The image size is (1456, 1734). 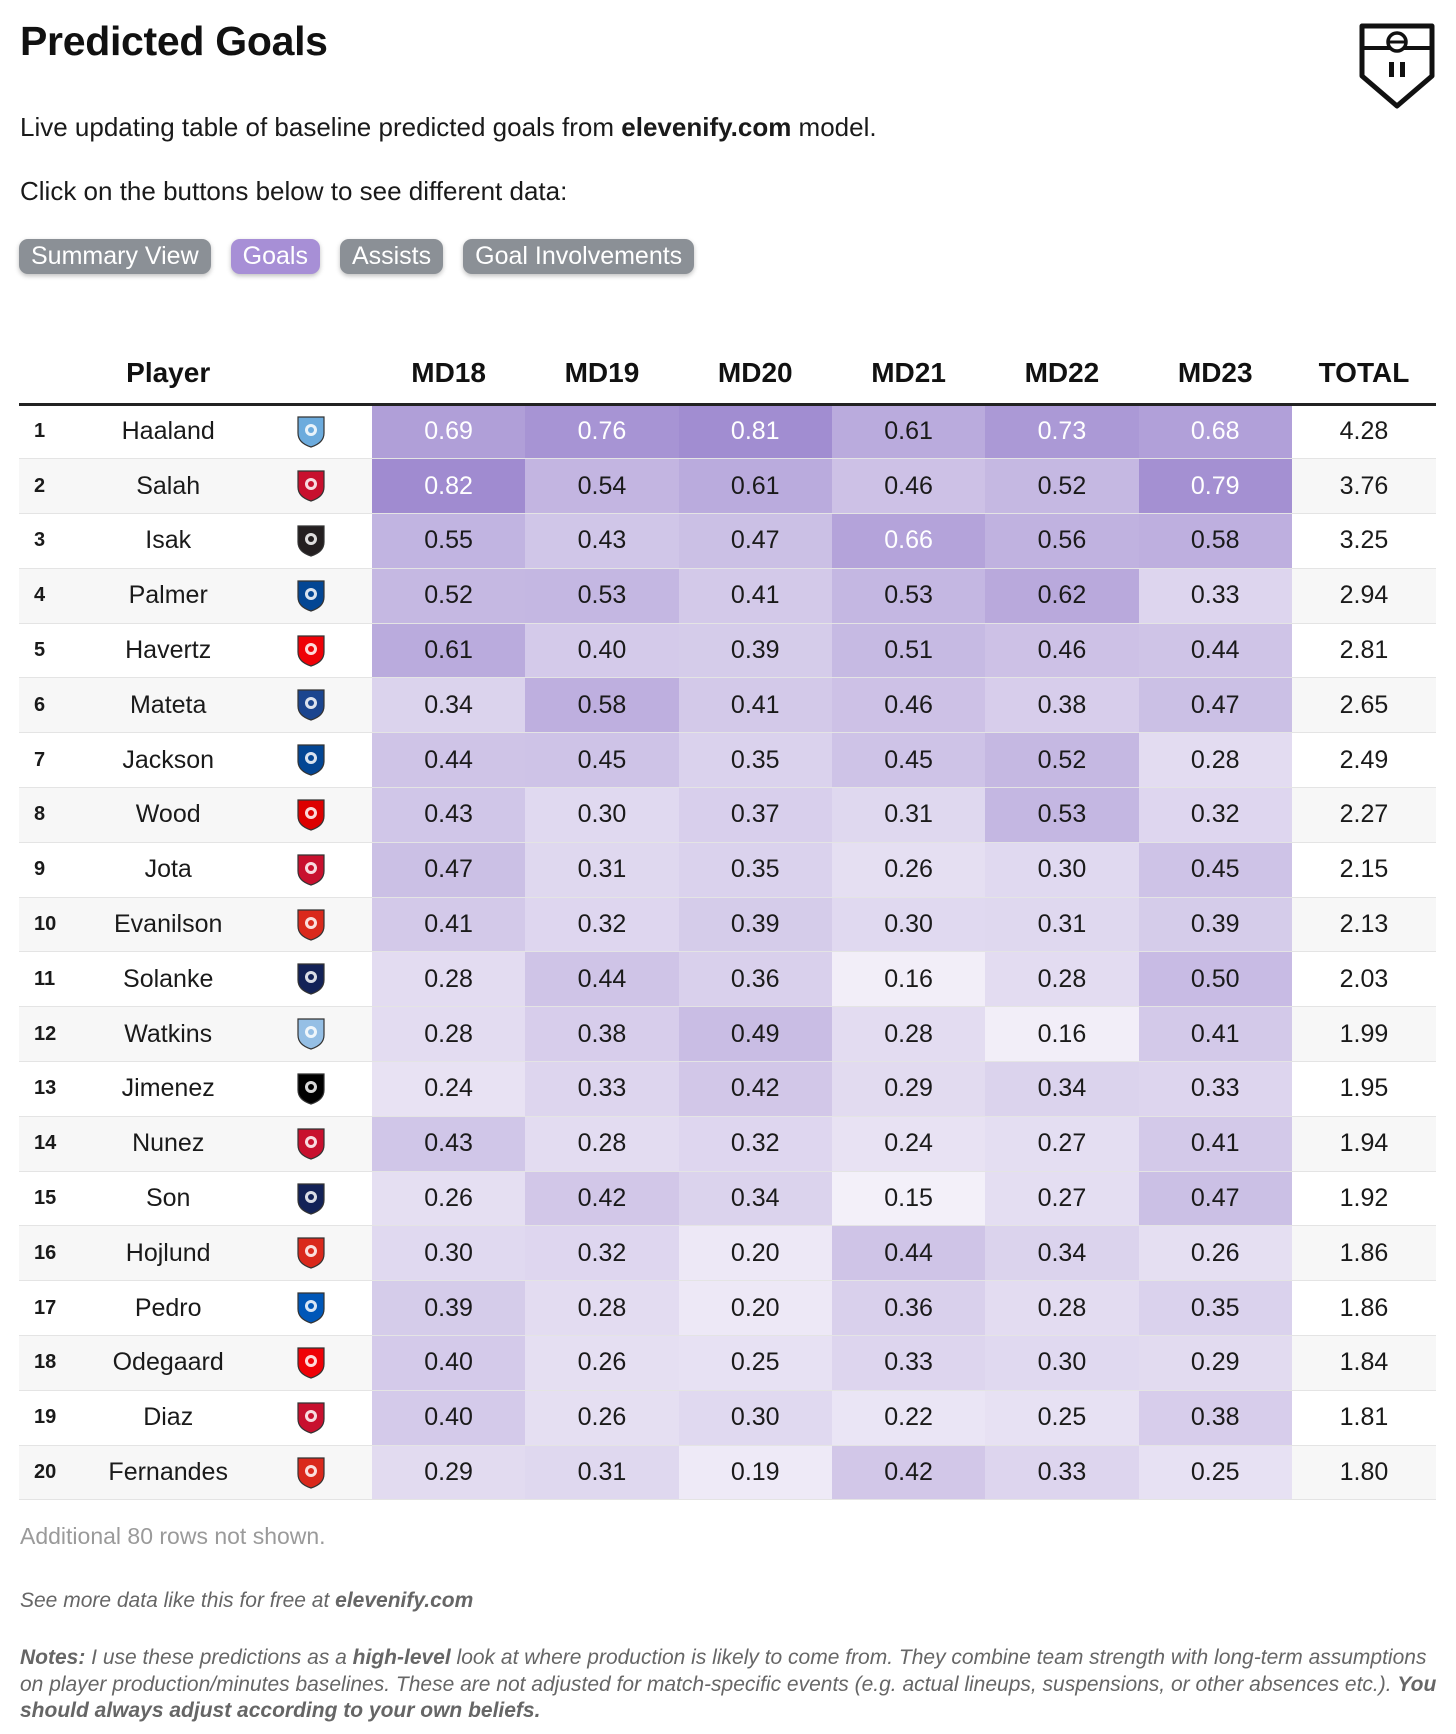 I want to click on md19-cell: 0.42, so click(x=602, y=1198).